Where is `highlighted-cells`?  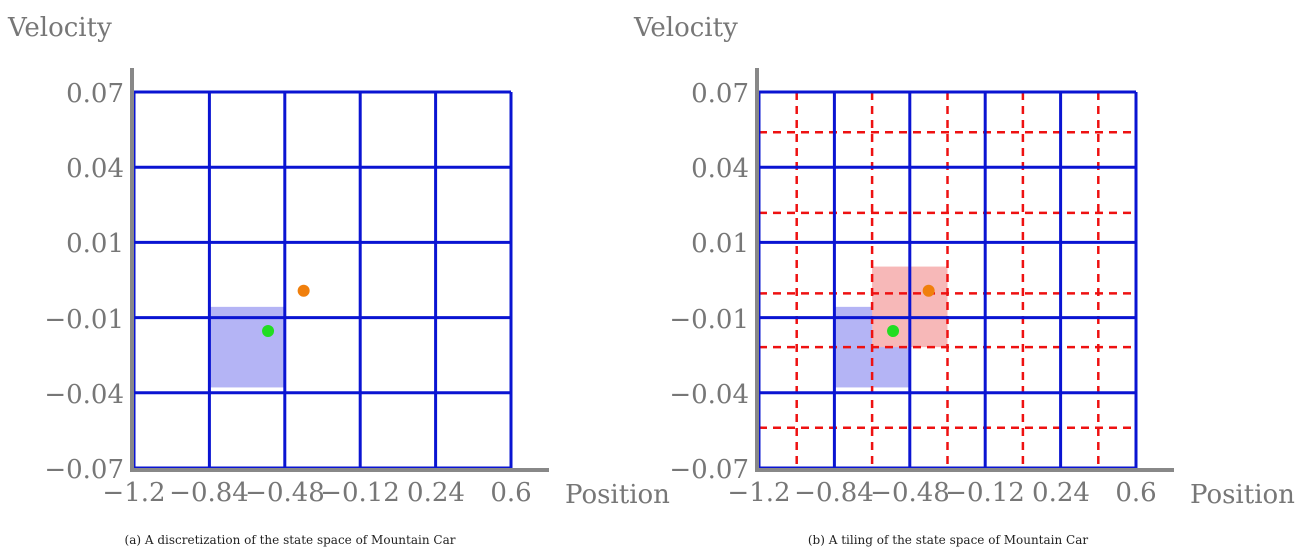
highlighted-cells is located at coordinates (247, 347).